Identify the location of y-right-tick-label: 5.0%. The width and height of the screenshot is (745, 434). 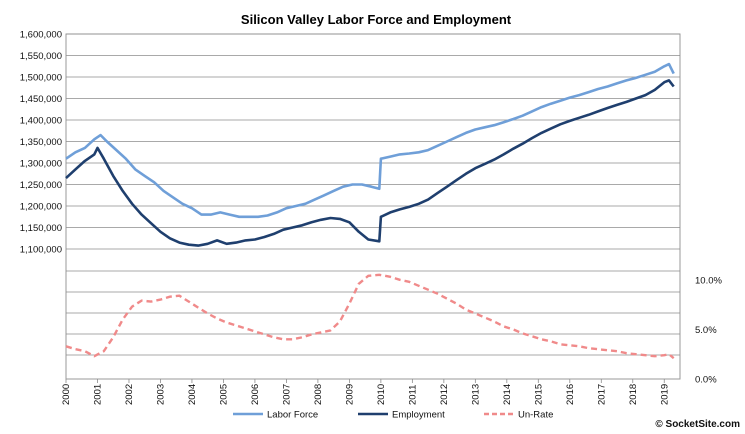
(706, 330).